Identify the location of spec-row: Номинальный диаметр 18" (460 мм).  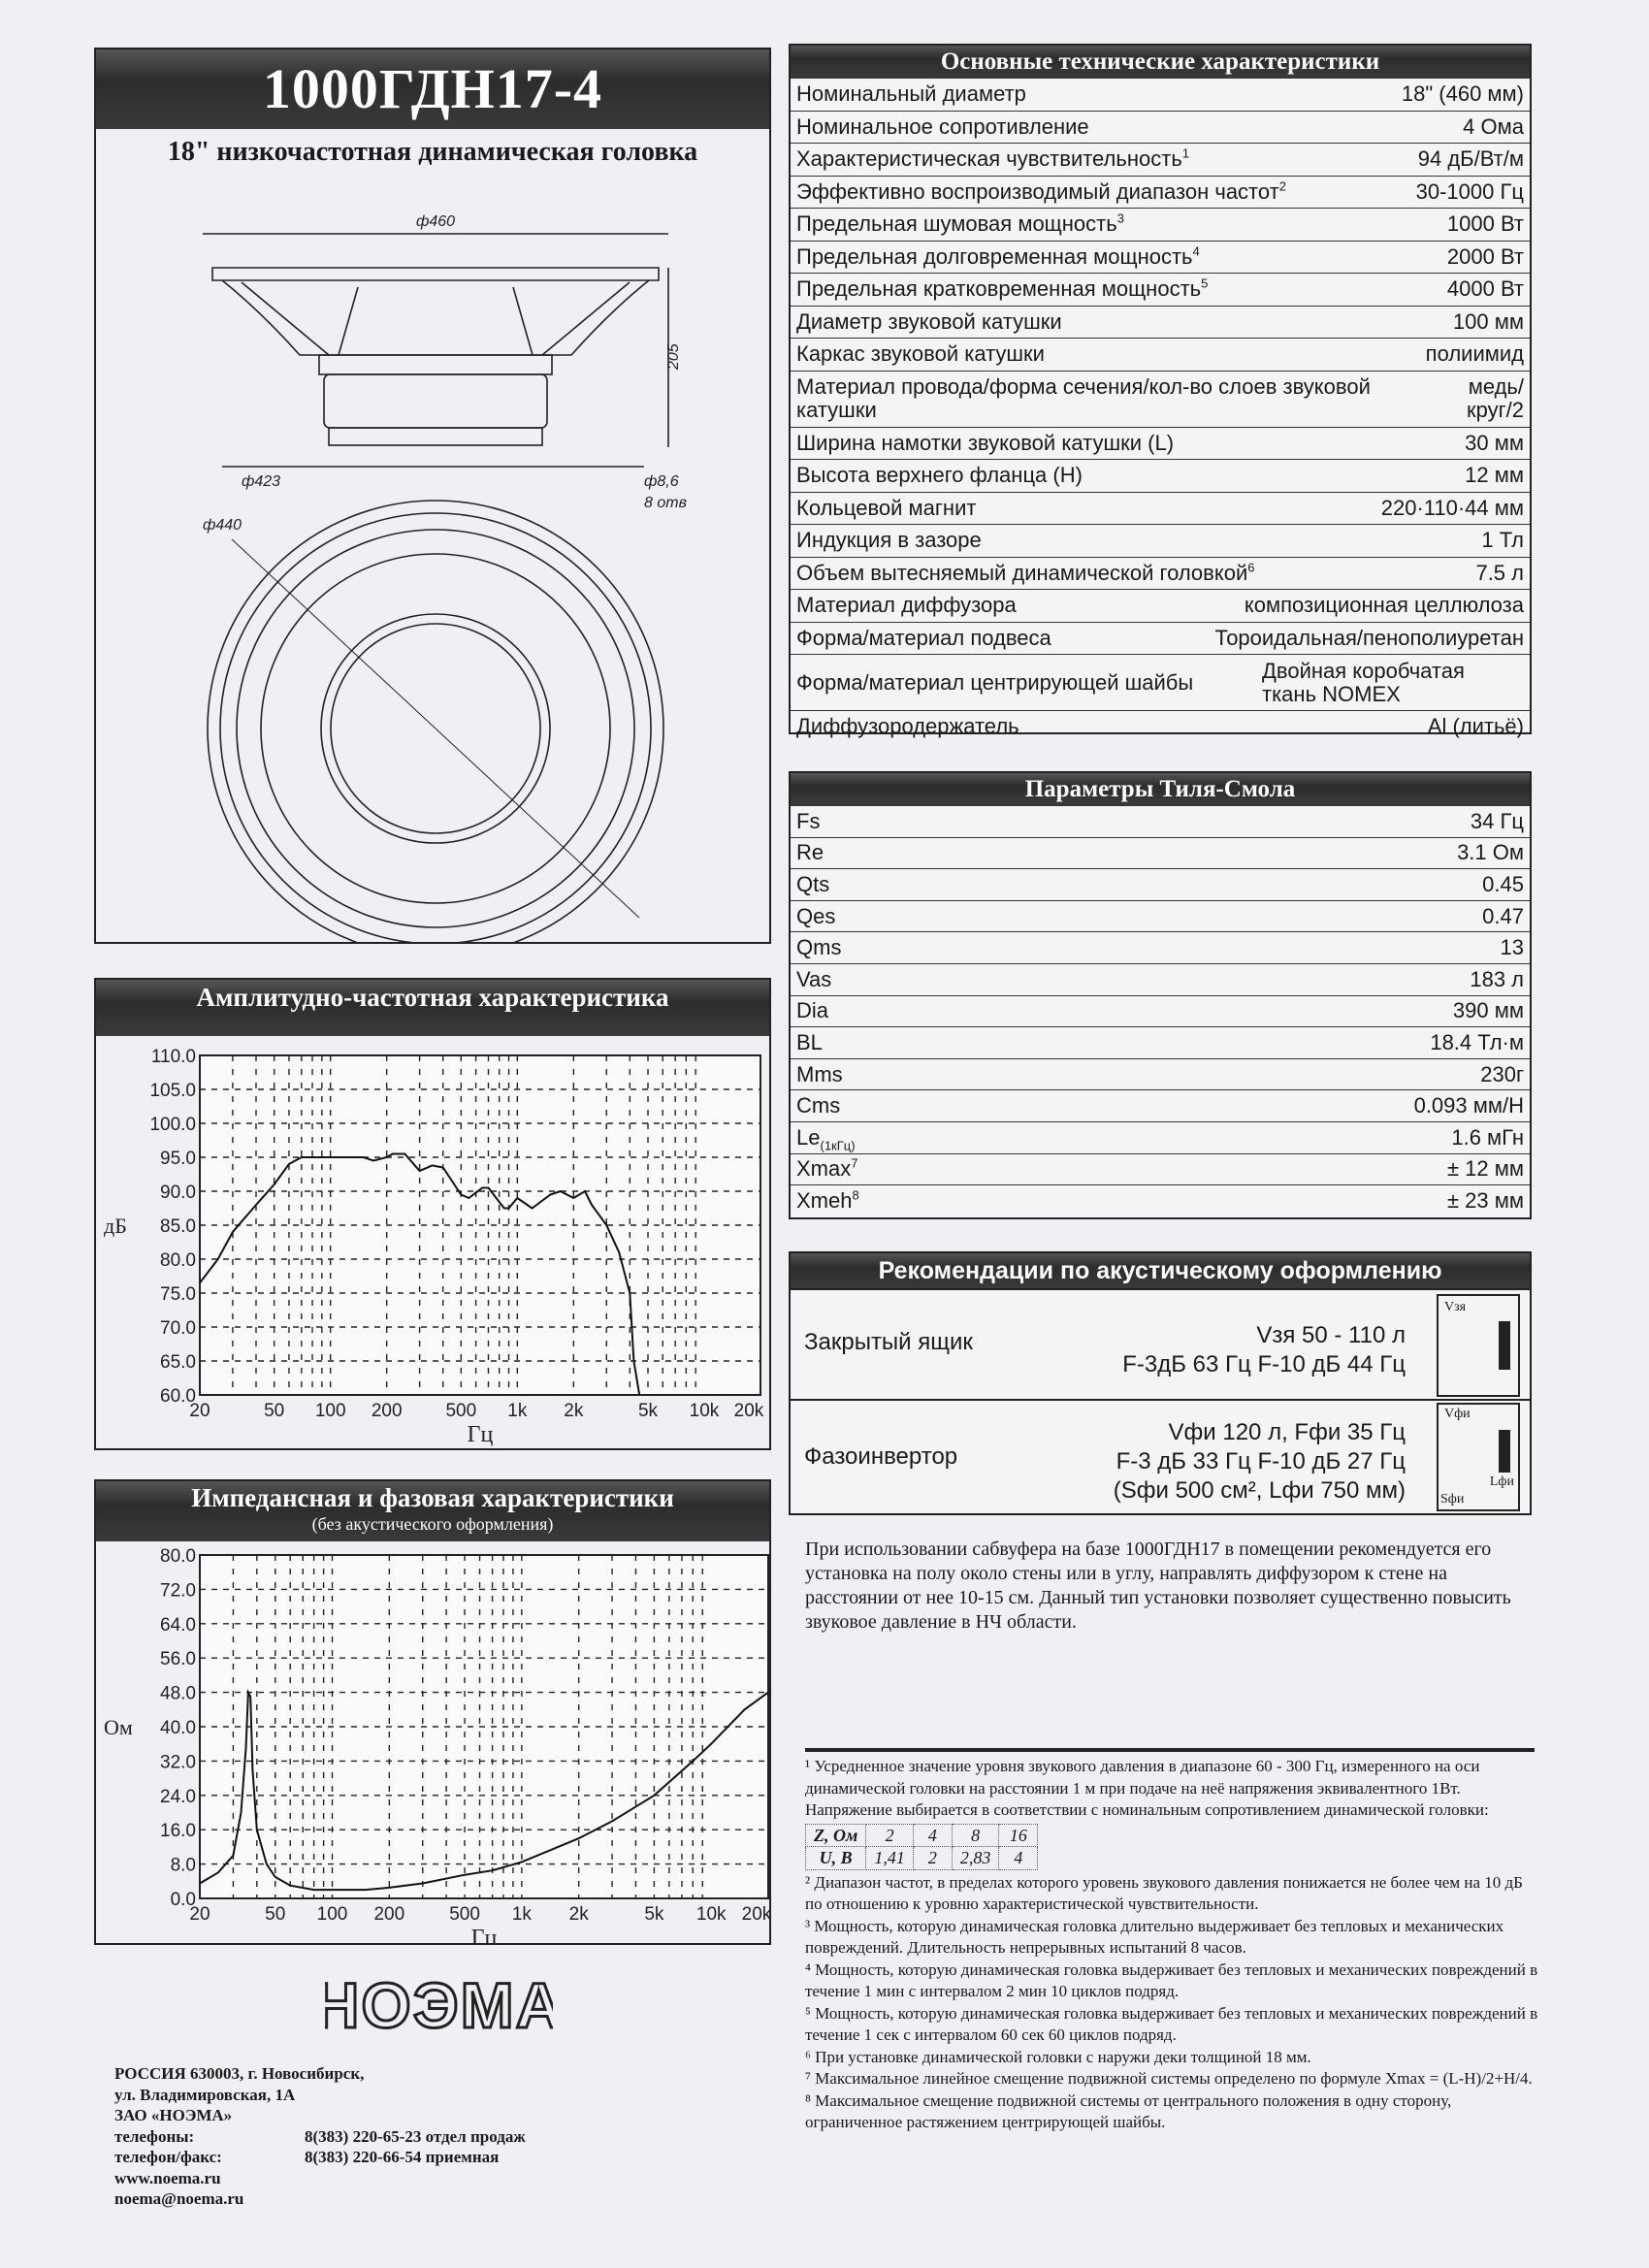
(1160, 94).